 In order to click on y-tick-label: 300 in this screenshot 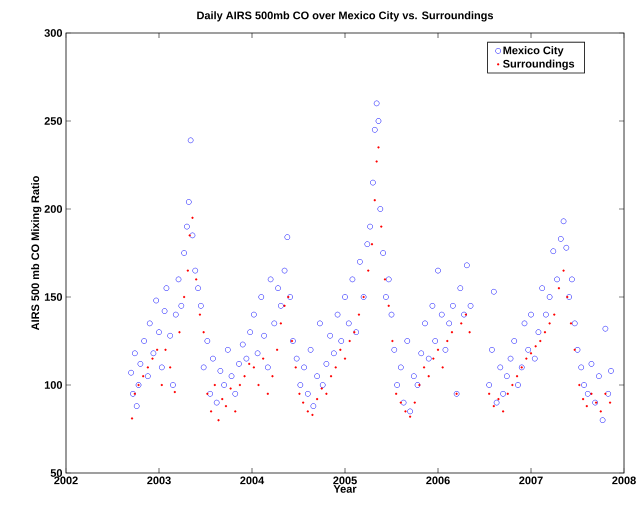, I will do `click(53, 33)`.